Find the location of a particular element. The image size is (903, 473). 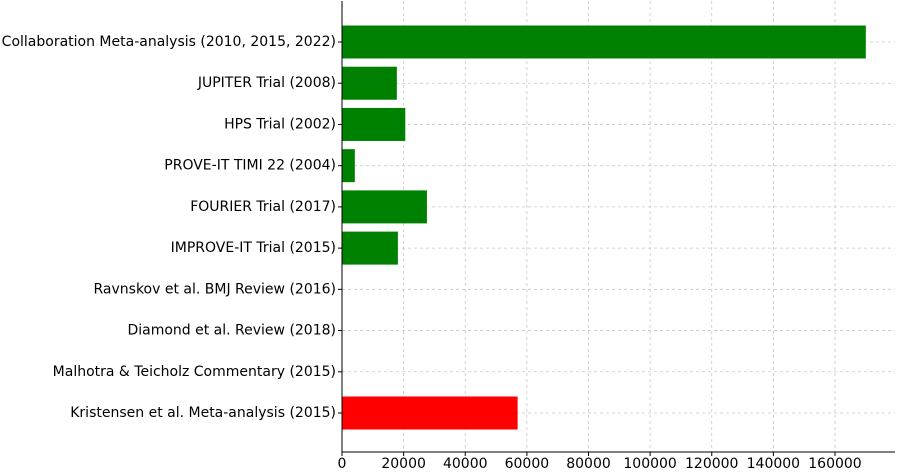

y-tick-label: HPS Trial (2002) is located at coordinates (280, 124).